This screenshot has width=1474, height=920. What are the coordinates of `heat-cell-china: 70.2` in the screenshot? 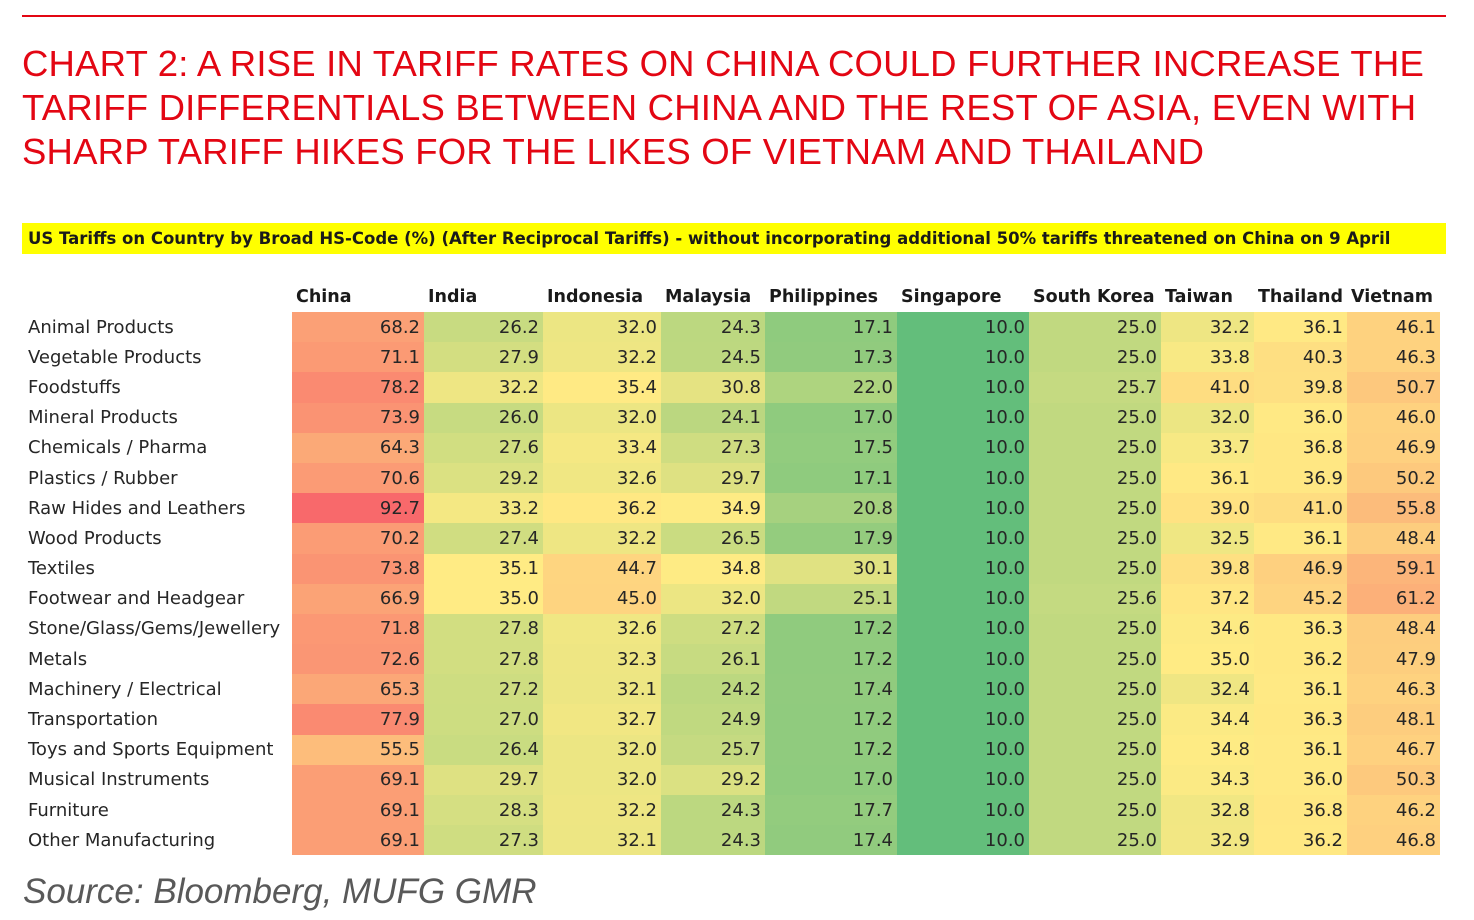 It's located at (358, 538).